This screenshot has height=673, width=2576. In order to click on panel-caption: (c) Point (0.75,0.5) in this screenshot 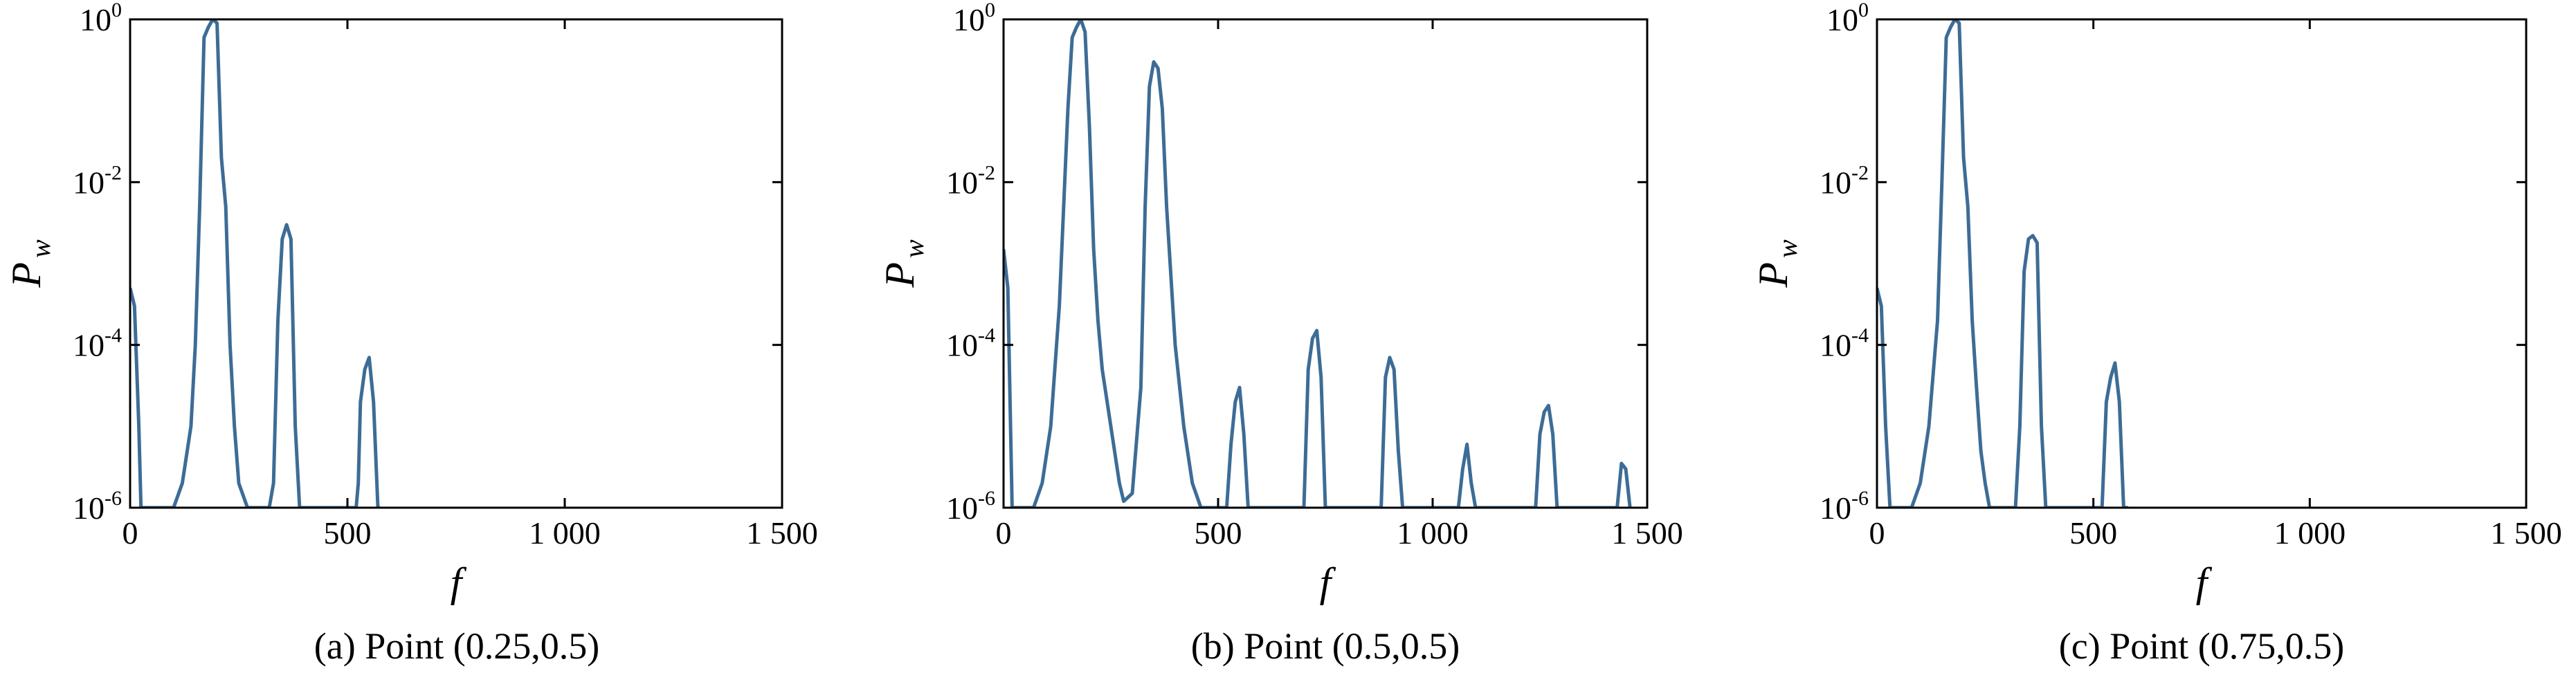, I will do `click(2201, 646)`.